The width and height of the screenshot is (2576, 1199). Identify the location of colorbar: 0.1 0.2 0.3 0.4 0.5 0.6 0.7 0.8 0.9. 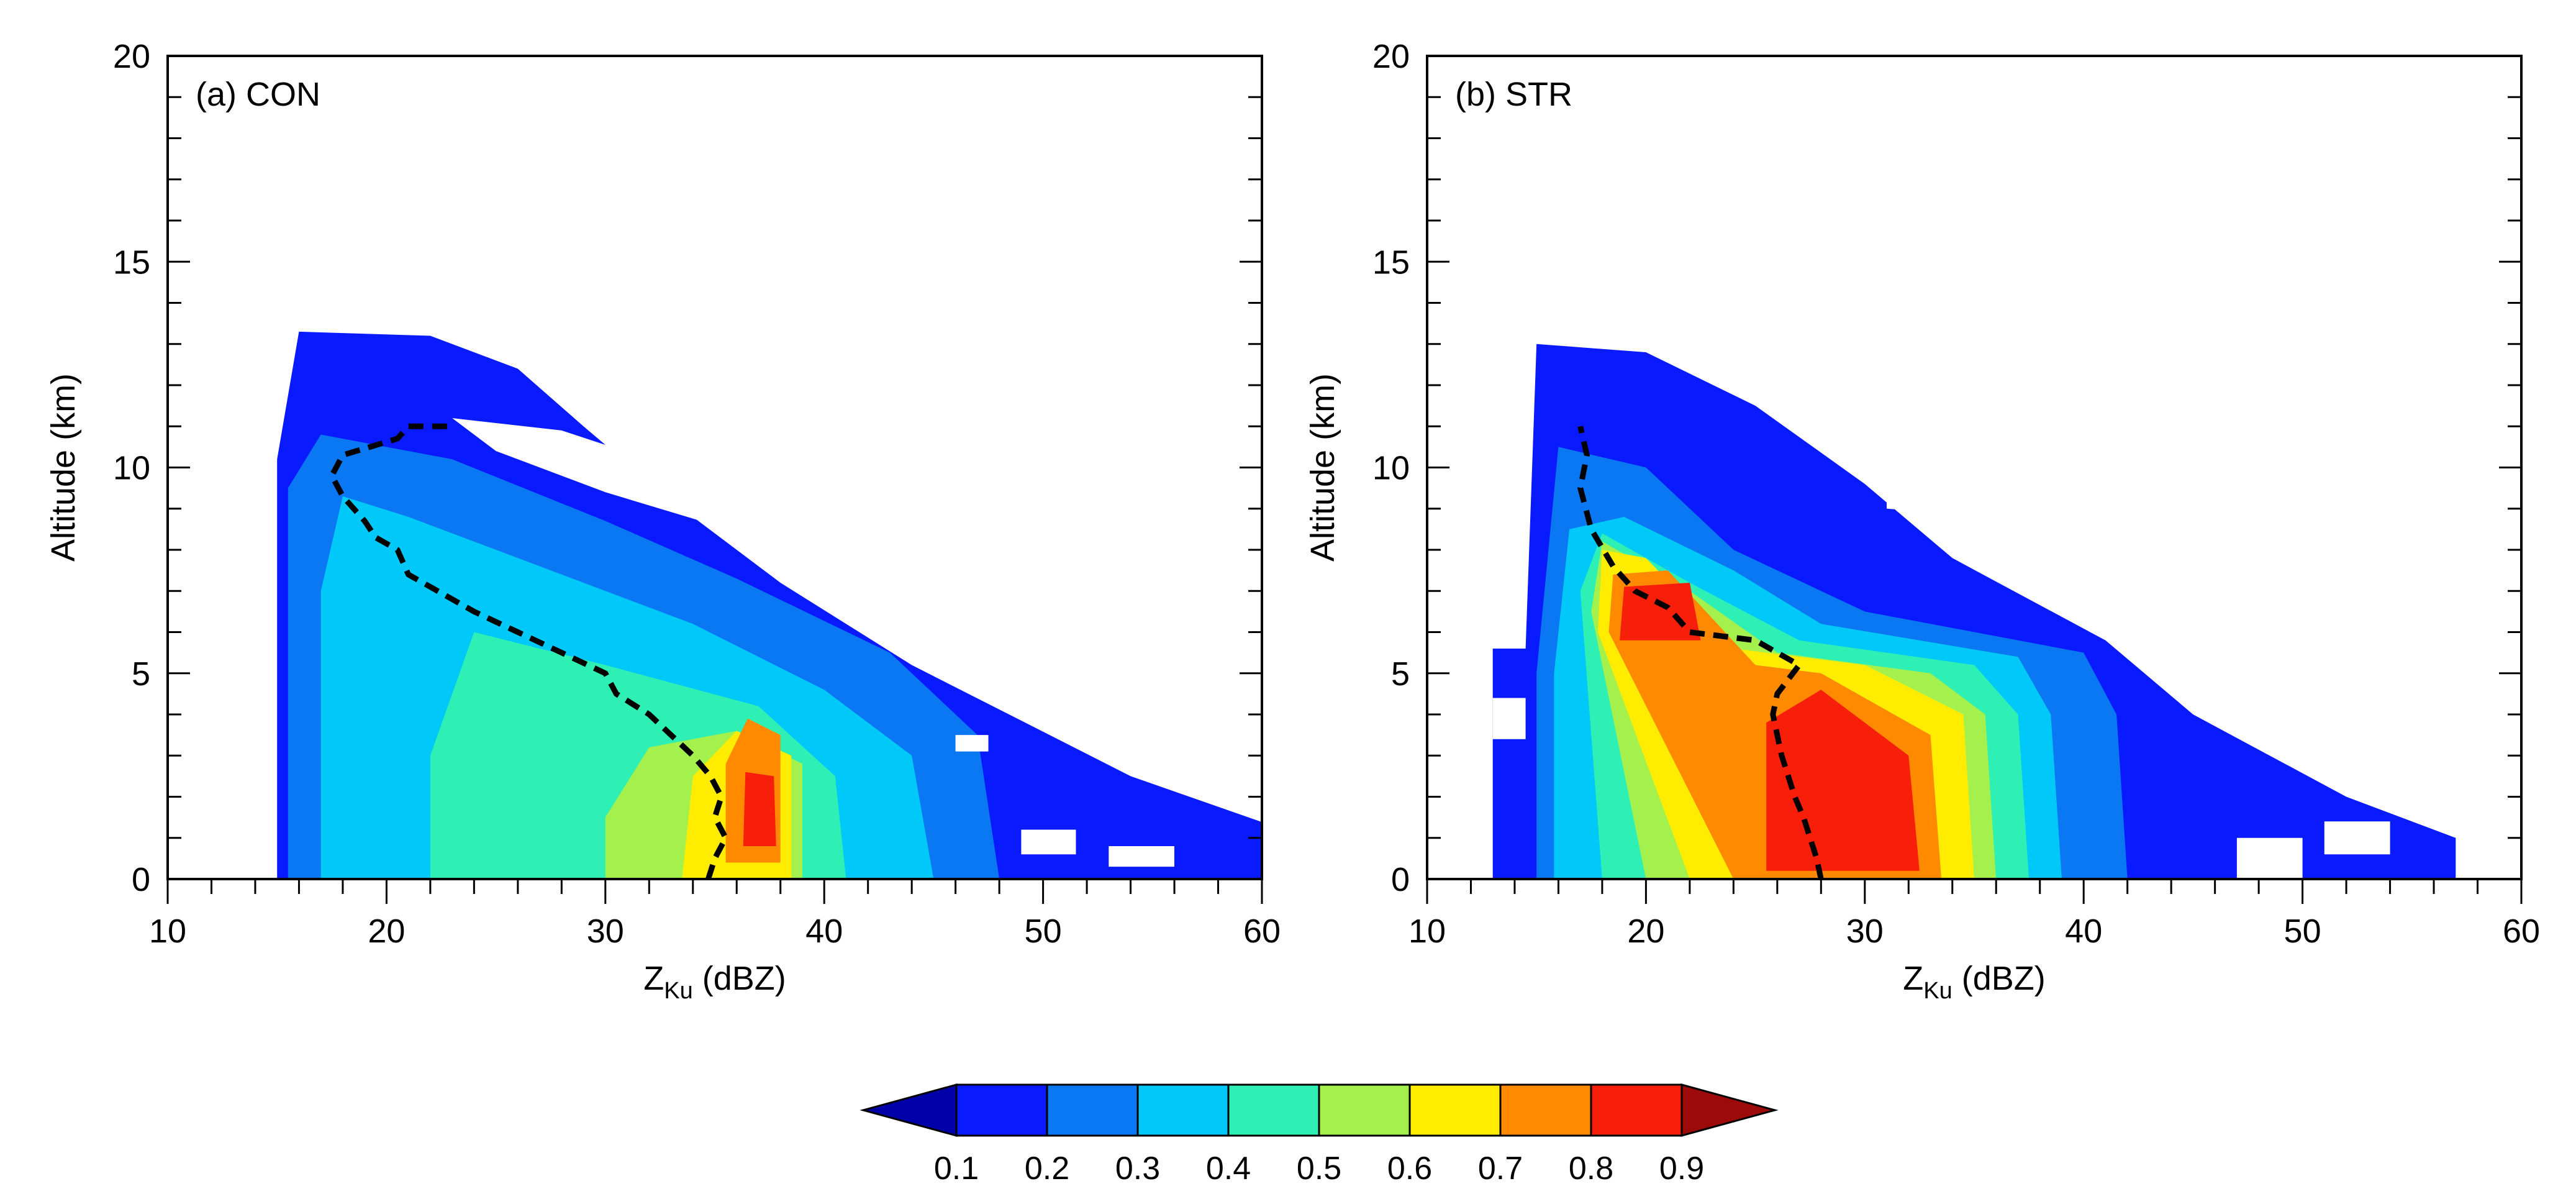
(1319, 1135).